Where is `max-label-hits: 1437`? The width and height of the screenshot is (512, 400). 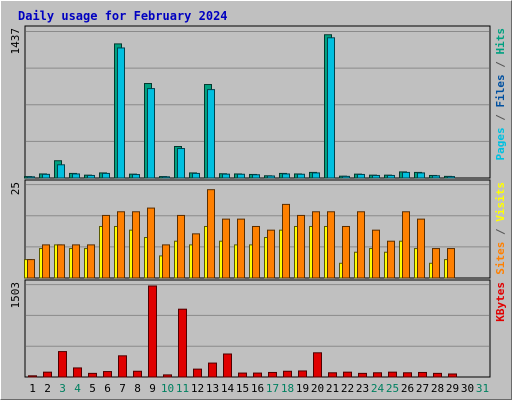 max-label-hits: 1437 is located at coordinates (15, 41).